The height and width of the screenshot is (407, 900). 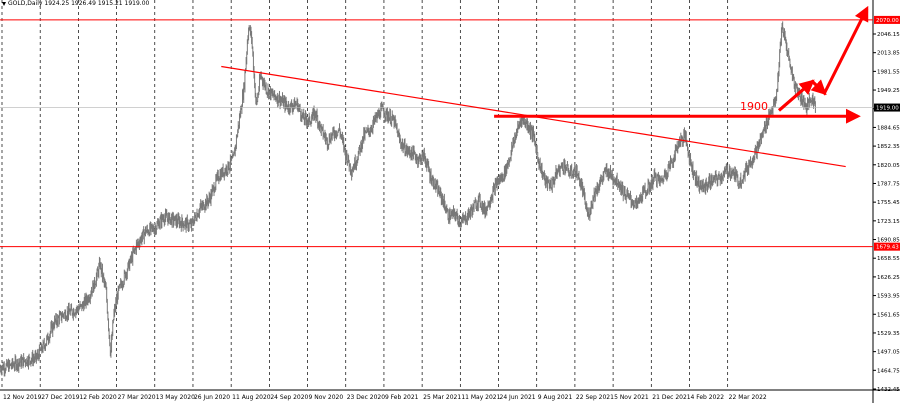 I want to click on y-tick-label: 1529.35, so click(x=888, y=334).